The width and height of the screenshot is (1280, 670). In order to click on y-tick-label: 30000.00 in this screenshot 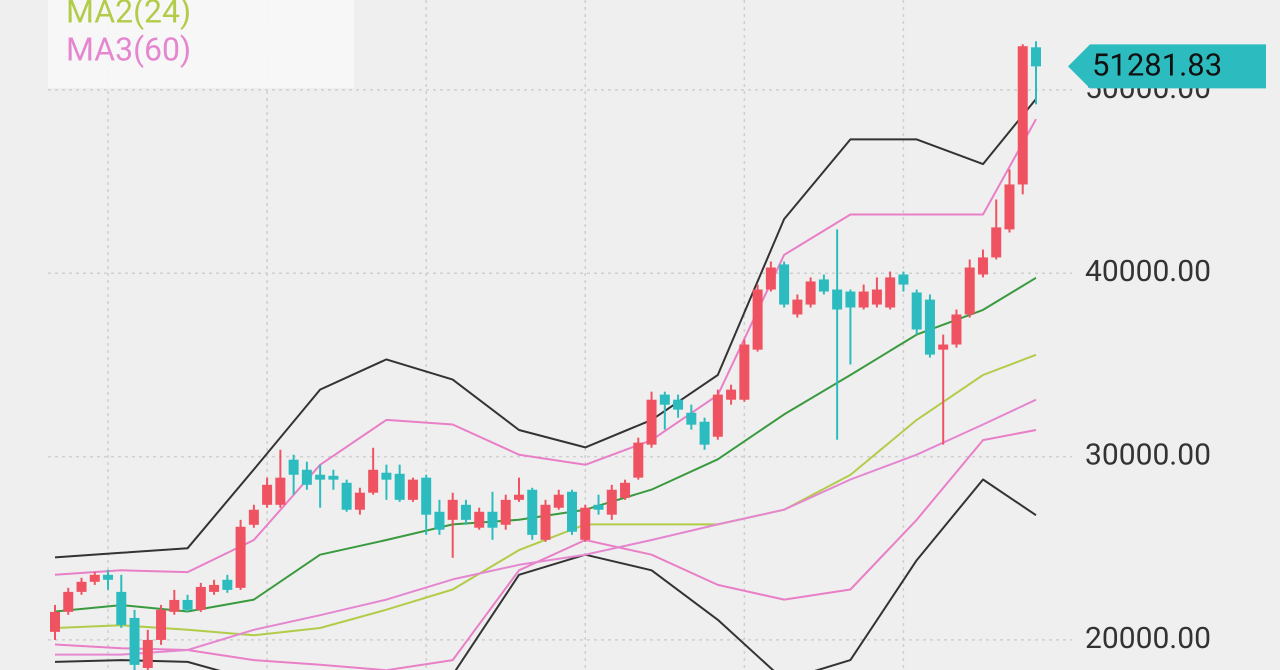, I will do `click(1148, 454)`.